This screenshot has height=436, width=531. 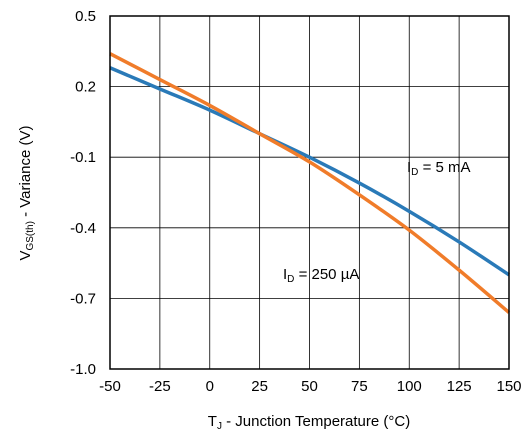 What do you see at coordinates (85, 87) in the screenshot?
I see `y-tick-label: 0.2` at bounding box center [85, 87].